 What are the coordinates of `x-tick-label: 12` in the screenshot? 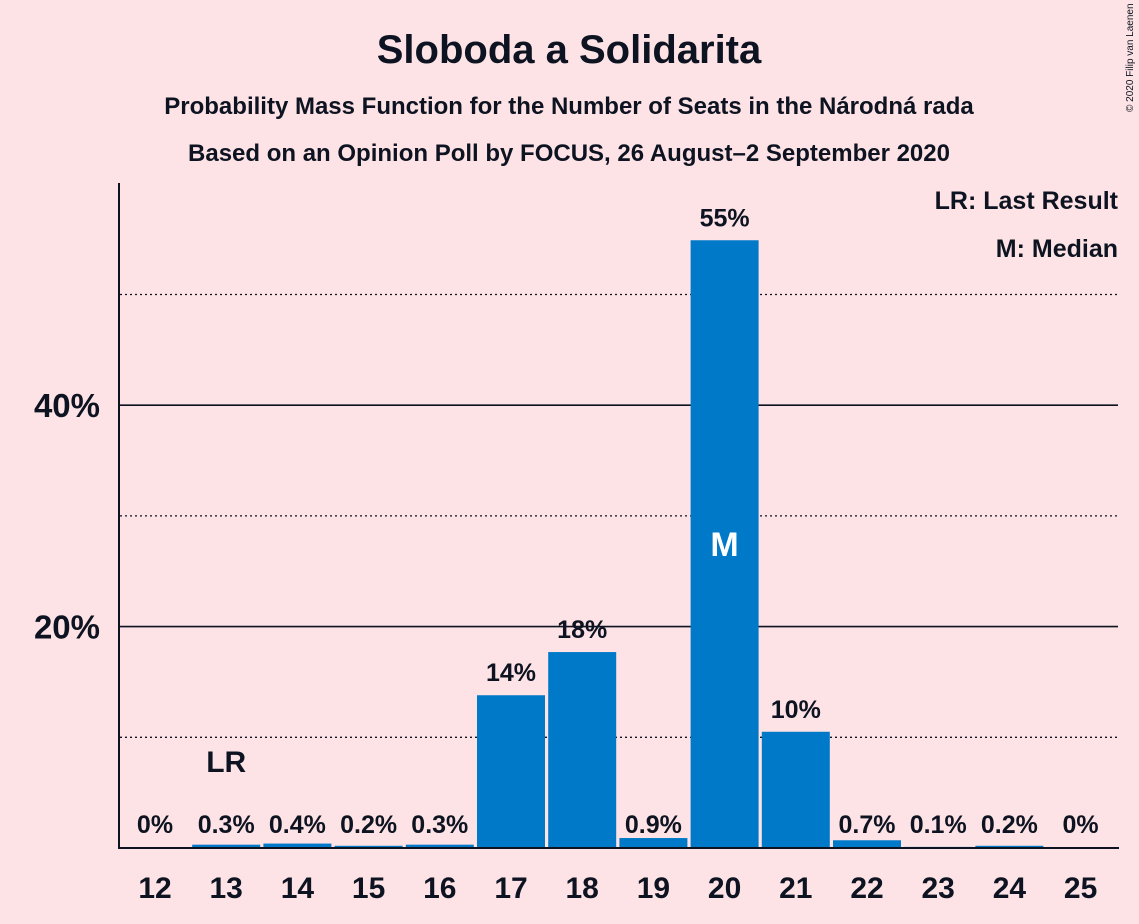 It's located at (154, 888).